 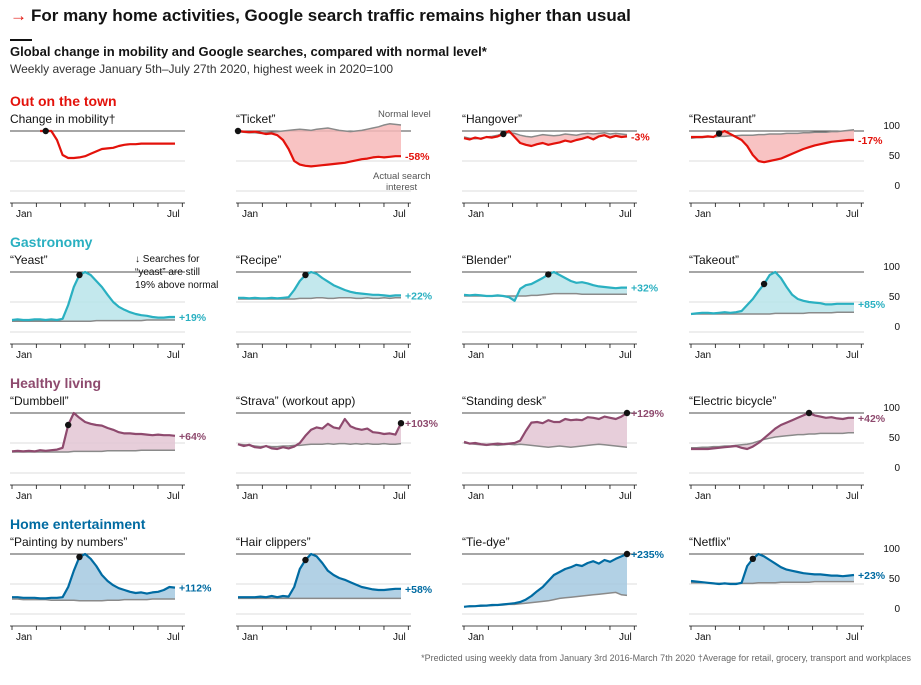 What do you see at coordinates (794, 589) in the screenshot?
I see `panel-netflix: “Netflix” Jan Jul 0 50 100 +23%` at bounding box center [794, 589].